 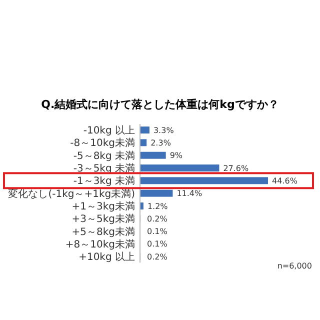 What do you see at coordinates (109, 130) in the screenshot?
I see `y-tick-label: -10kg 以上` at bounding box center [109, 130].